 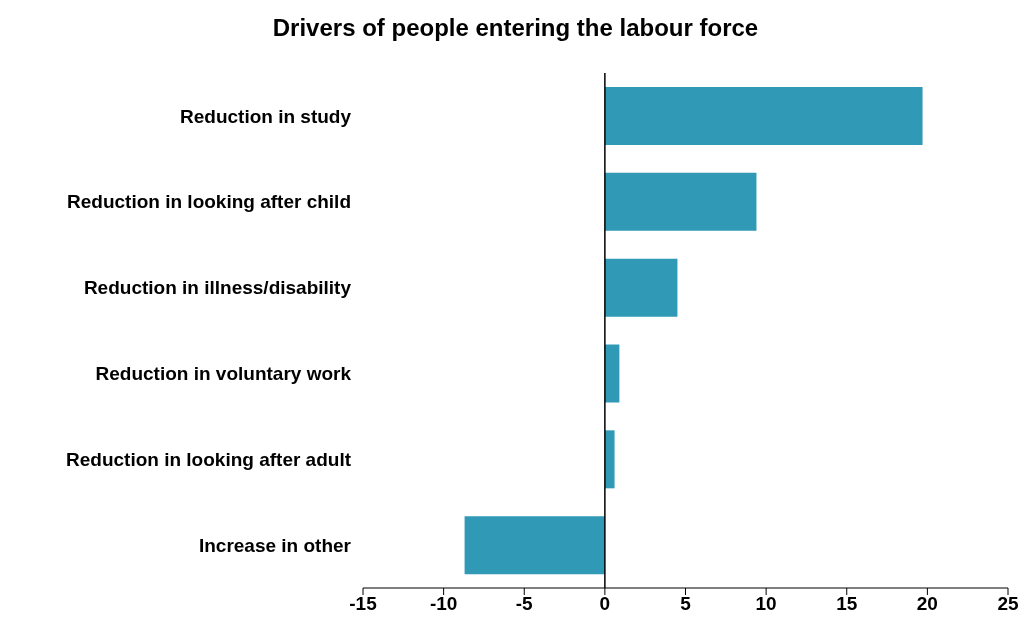 What do you see at coordinates (686, 604) in the screenshot?
I see `x-tick-label: 5` at bounding box center [686, 604].